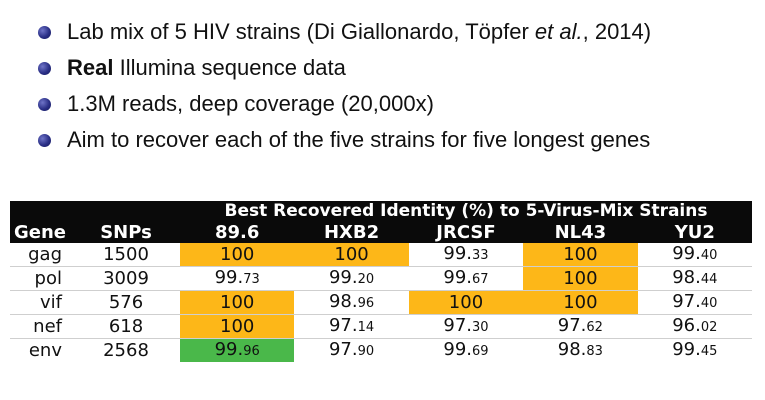 The height and width of the screenshot is (400, 765). I want to click on gene-cell: pol, so click(41, 278).